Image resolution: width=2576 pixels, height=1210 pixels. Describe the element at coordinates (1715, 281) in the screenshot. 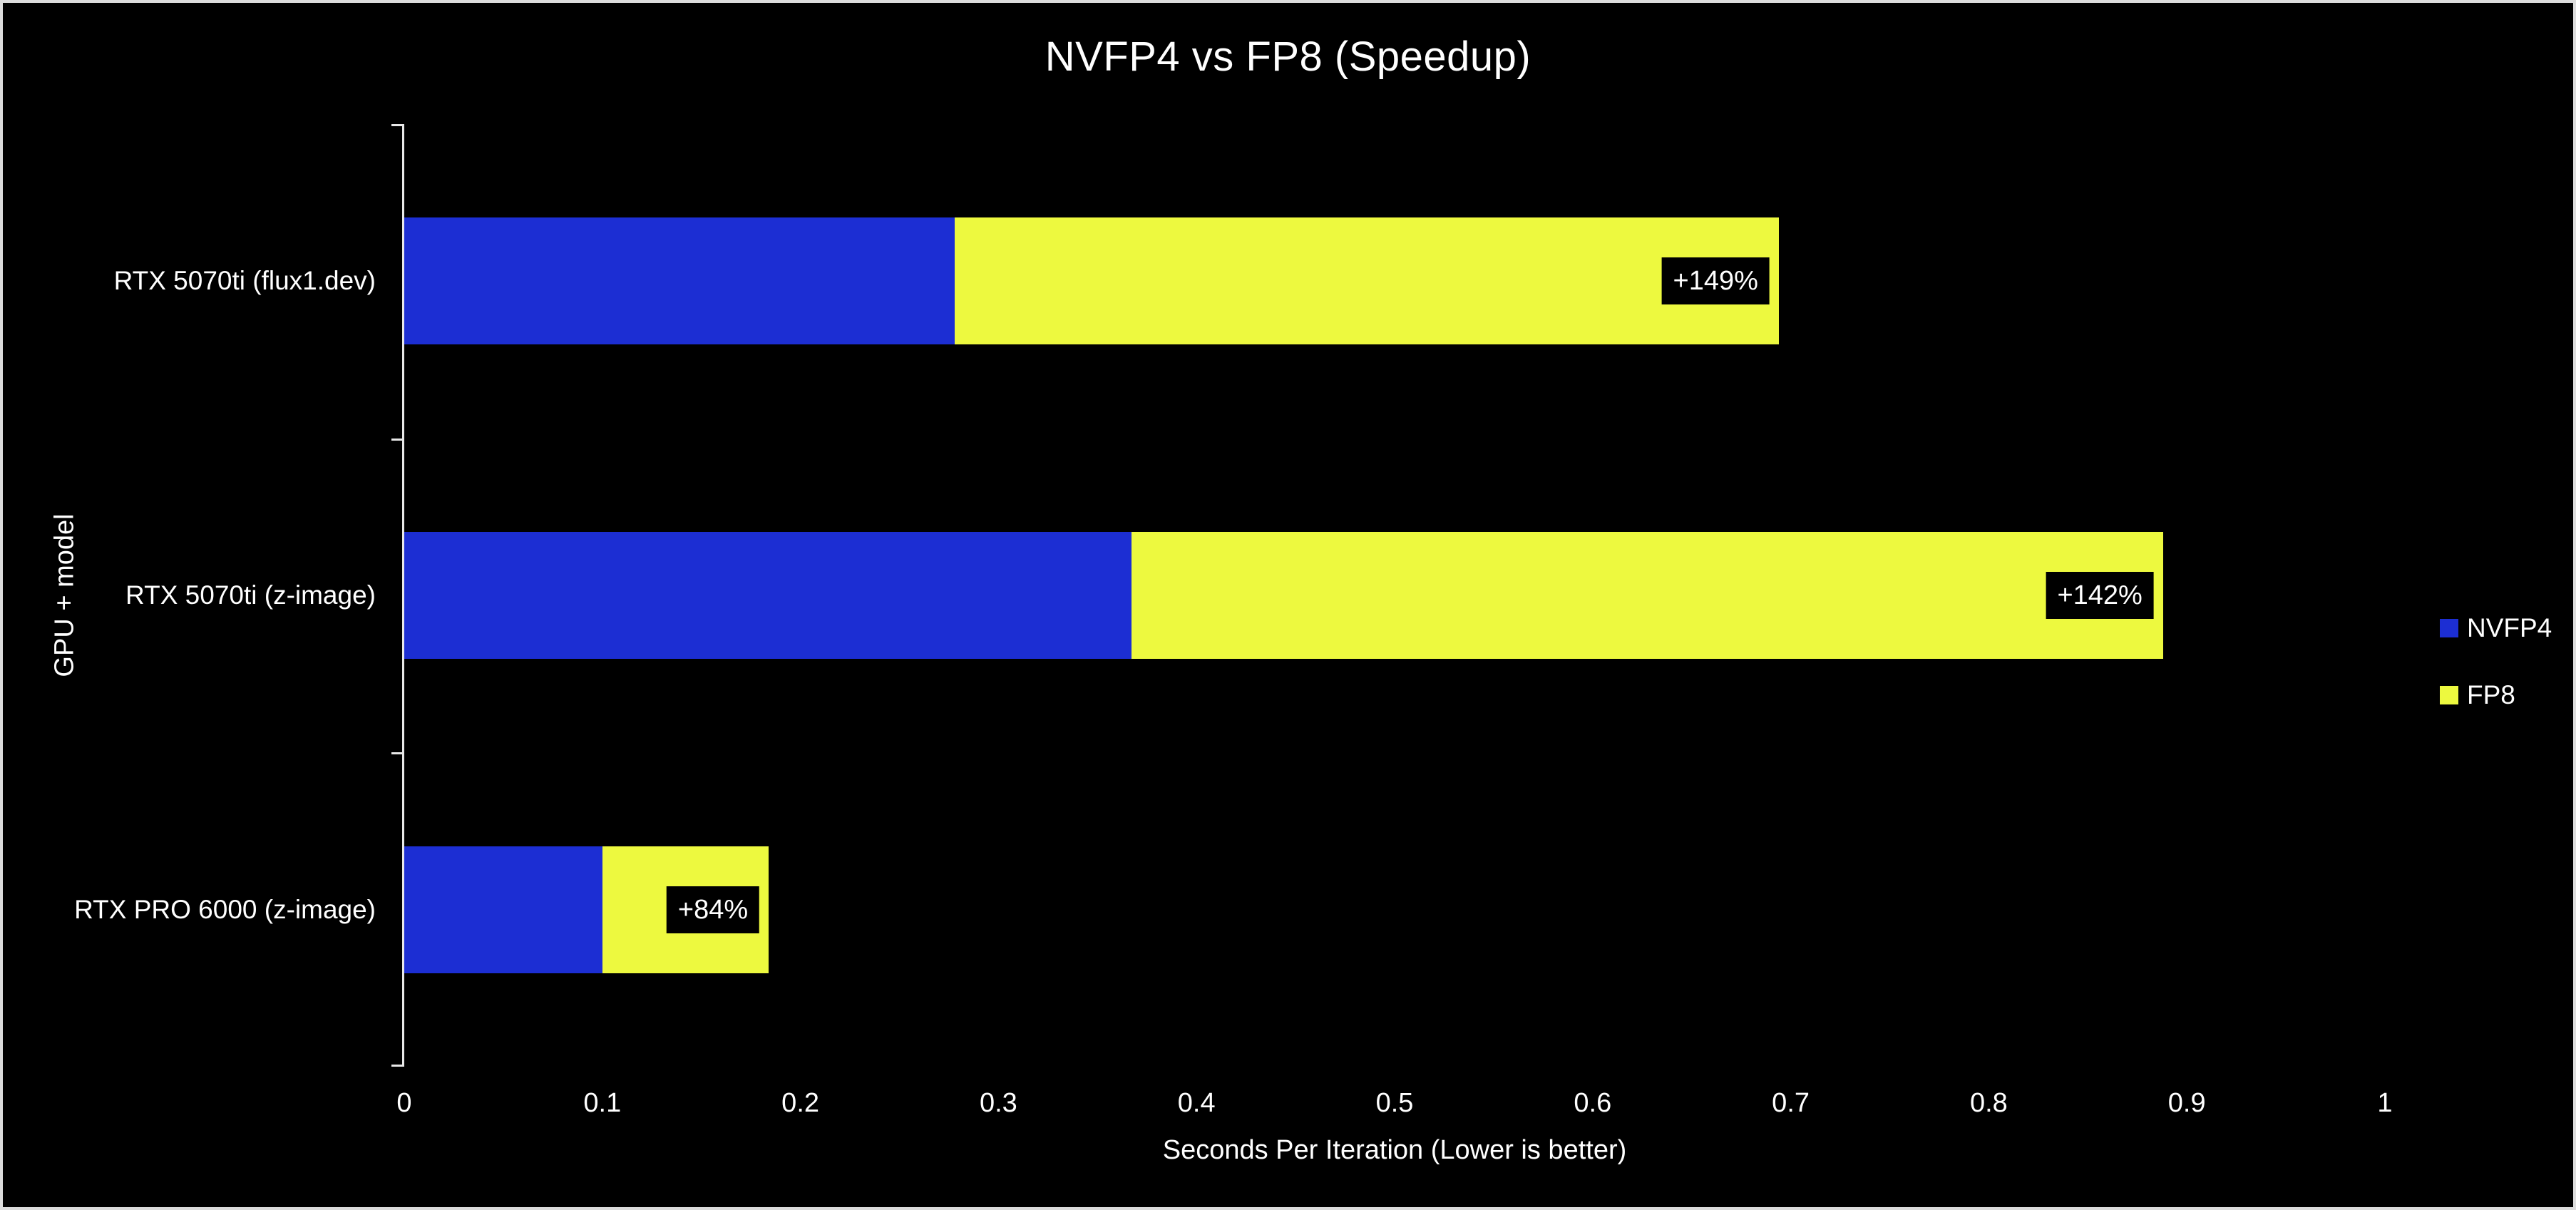

I see `speedup-label: +149%` at that location.